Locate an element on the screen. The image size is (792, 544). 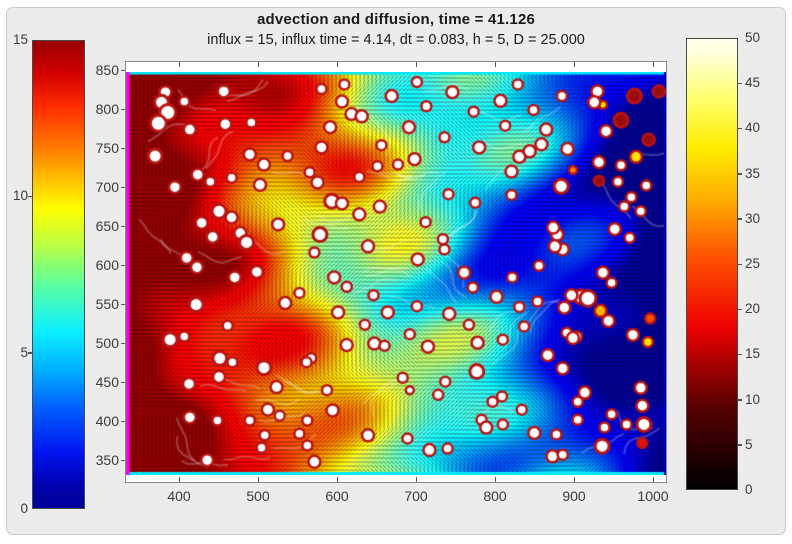
y-tick-label: 550 is located at coordinates (107, 304).